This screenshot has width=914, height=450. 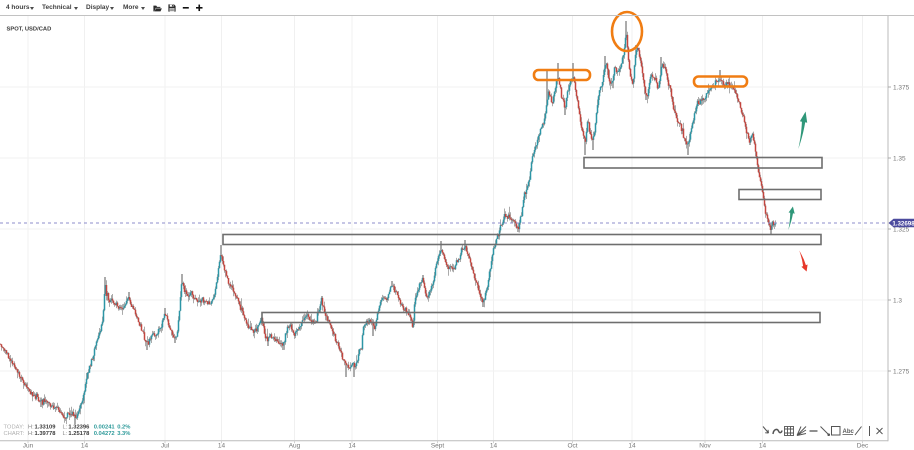 I want to click on svg-text: Sept, so click(x=438, y=446).